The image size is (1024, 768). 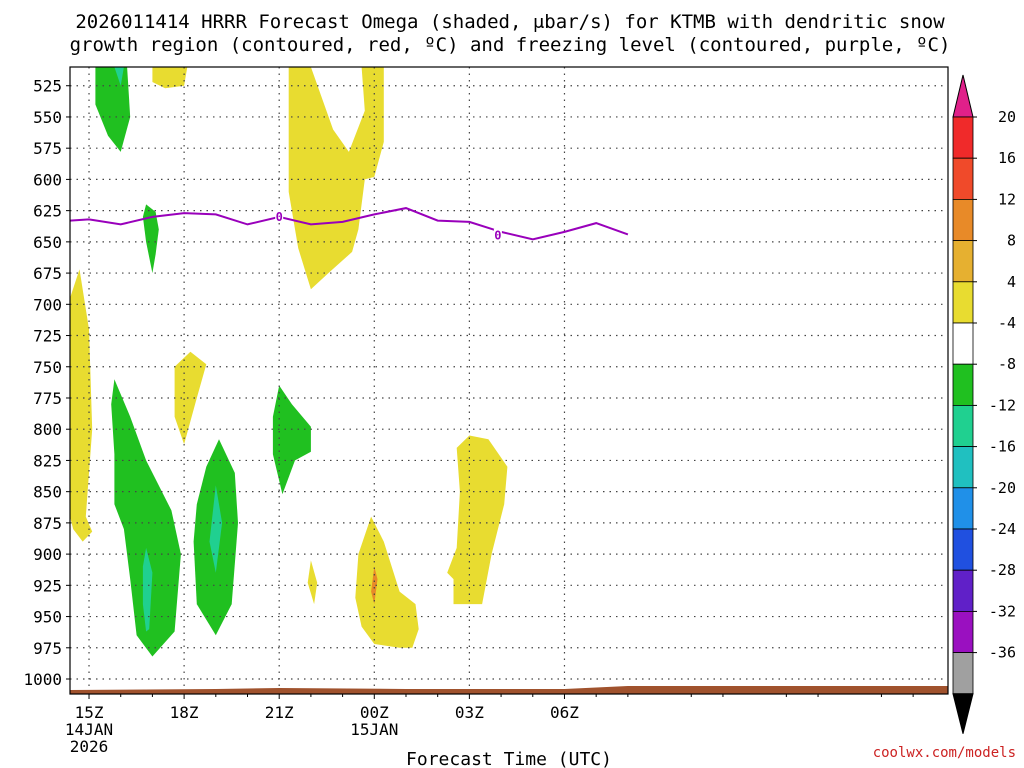 What do you see at coordinates (1007, 158) in the screenshot?
I see `colorbar-tick-label: 16` at bounding box center [1007, 158].